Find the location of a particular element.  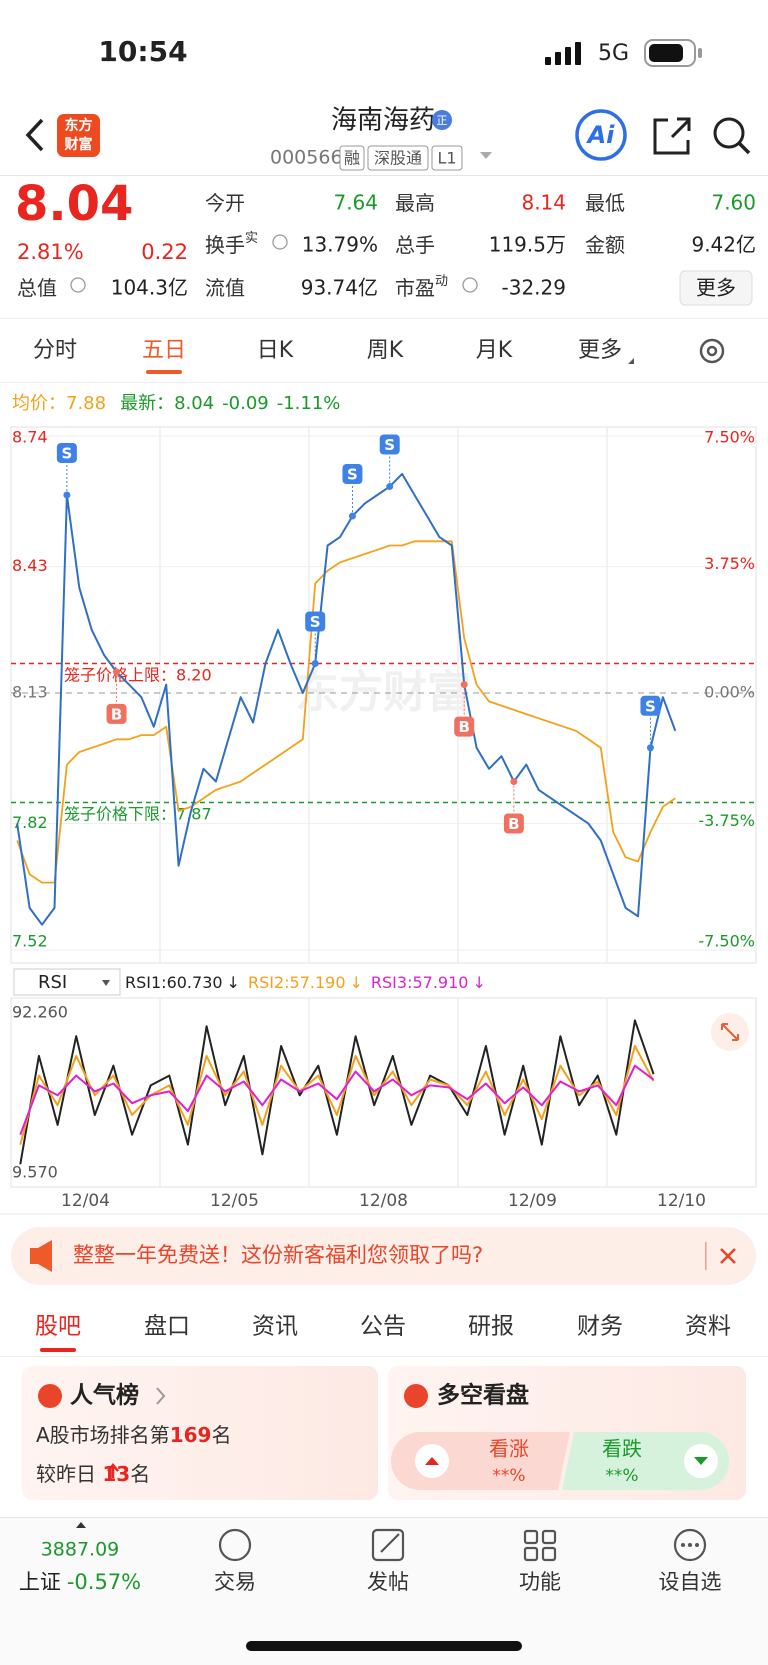

index-line: 上证 -0.57% is located at coordinates (80, 1582).